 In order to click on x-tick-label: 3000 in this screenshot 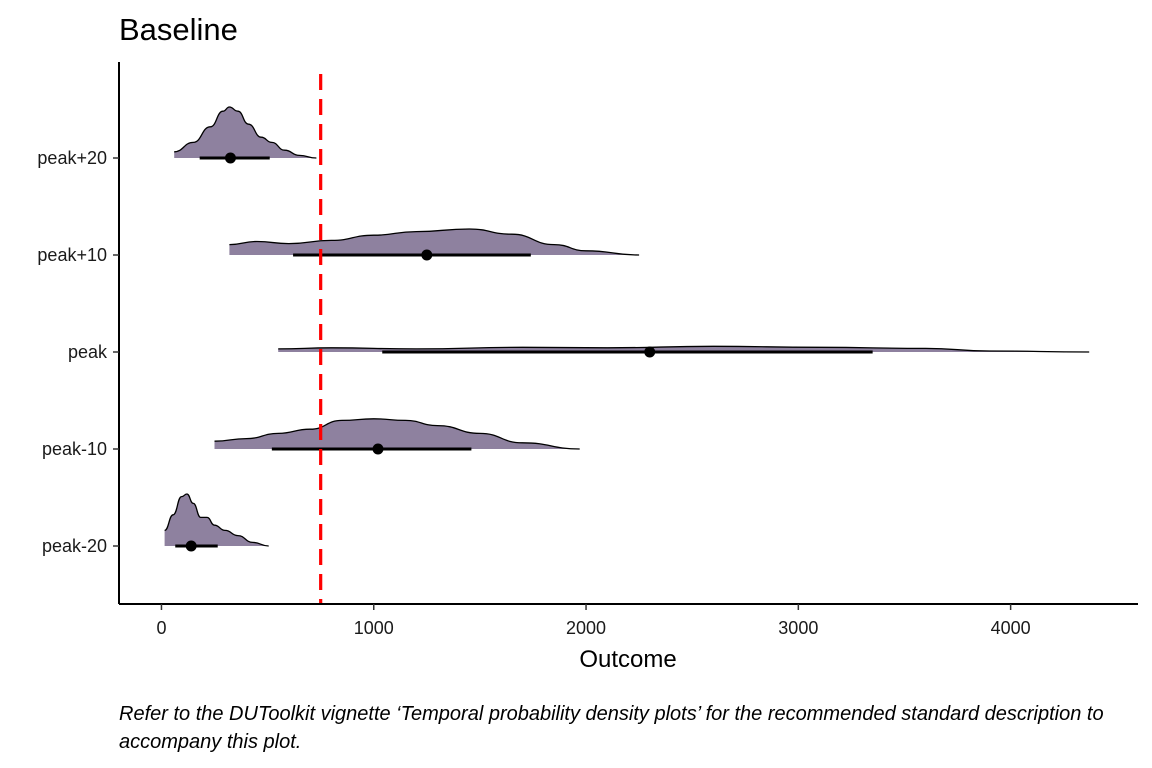, I will do `click(798, 628)`.